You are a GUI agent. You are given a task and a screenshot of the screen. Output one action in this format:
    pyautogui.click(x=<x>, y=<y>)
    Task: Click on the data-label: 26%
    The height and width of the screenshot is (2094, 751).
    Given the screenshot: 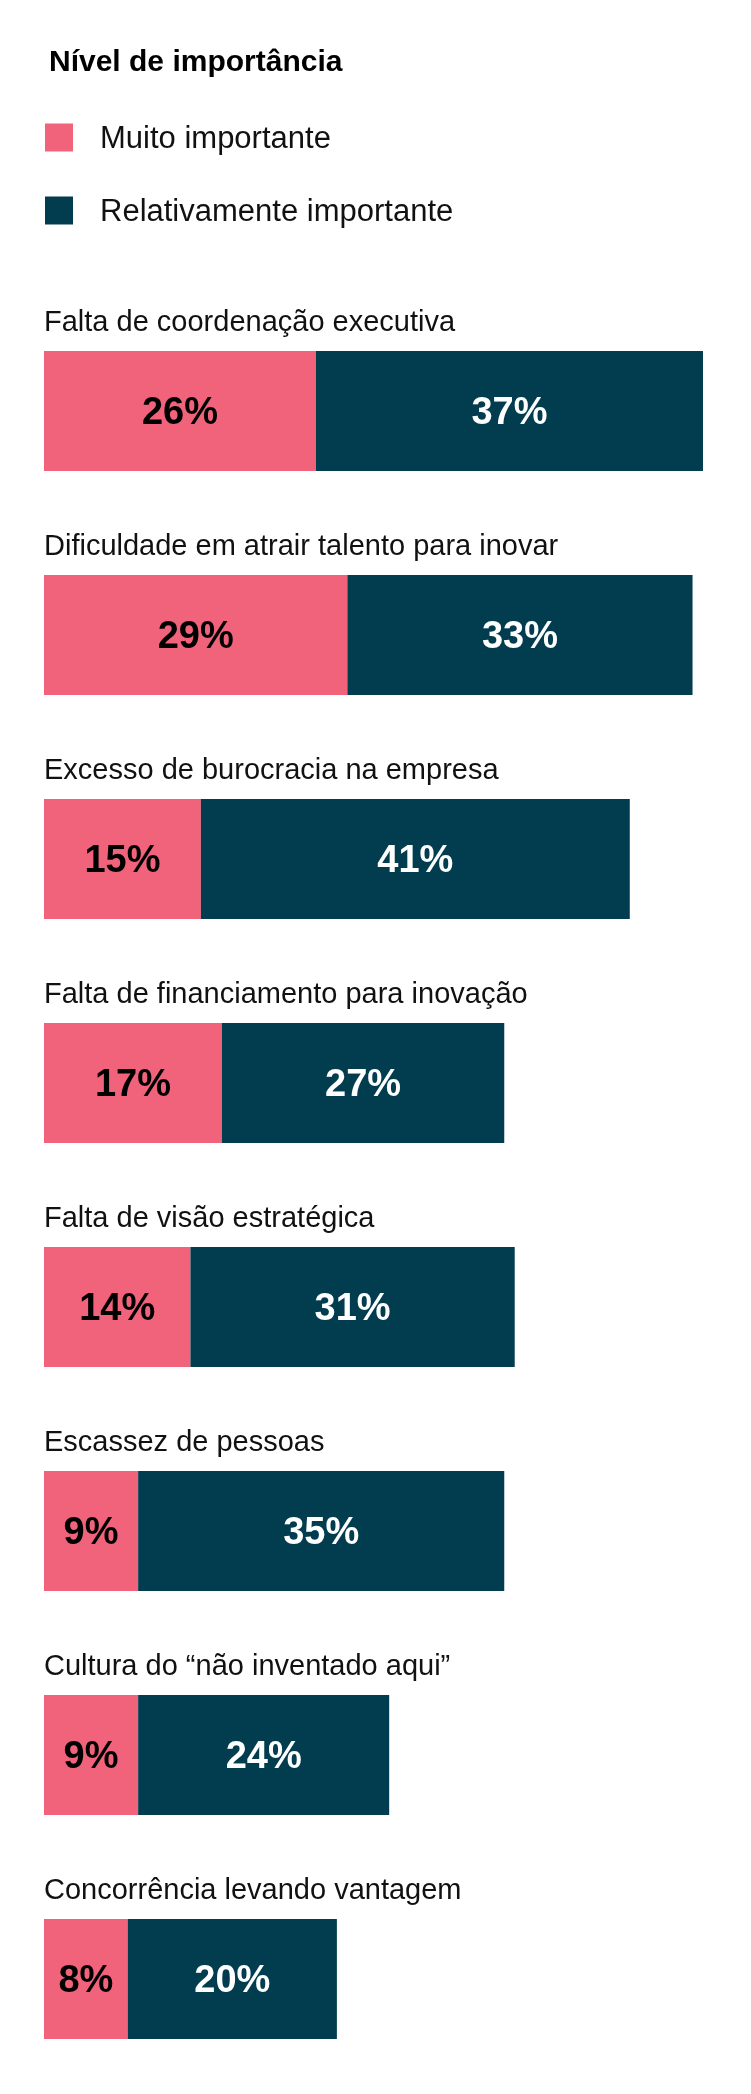 What is the action you would take?
    pyautogui.click(x=180, y=411)
    